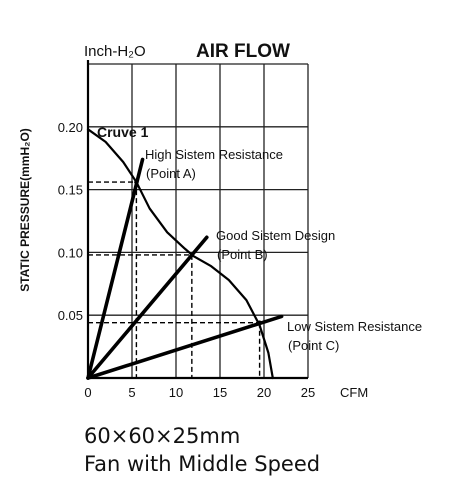 Image resolution: width=466 pixels, height=486 pixels. Describe the element at coordinates (70, 127) in the screenshot. I see `y-tick-label: 0.20` at that location.